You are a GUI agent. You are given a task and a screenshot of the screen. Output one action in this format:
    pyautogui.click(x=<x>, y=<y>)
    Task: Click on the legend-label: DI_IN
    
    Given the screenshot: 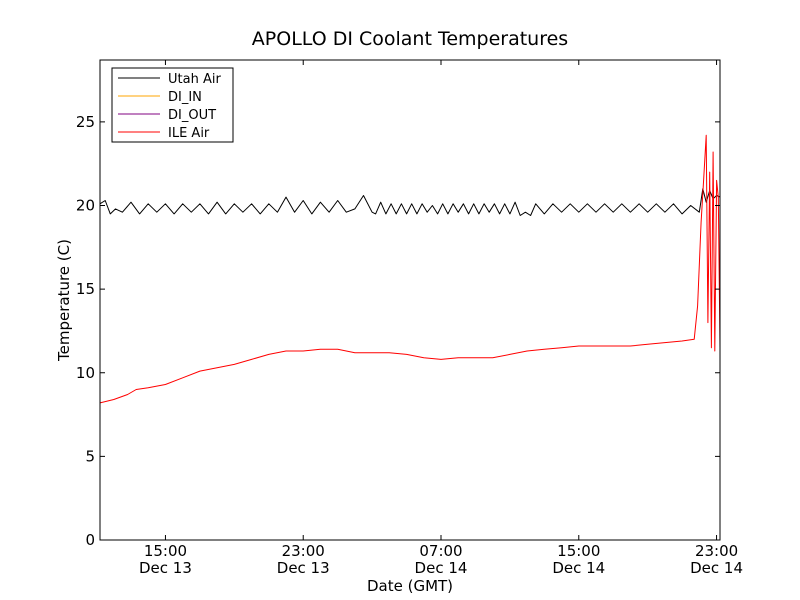 What is the action you would take?
    pyautogui.click(x=185, y=97)
    